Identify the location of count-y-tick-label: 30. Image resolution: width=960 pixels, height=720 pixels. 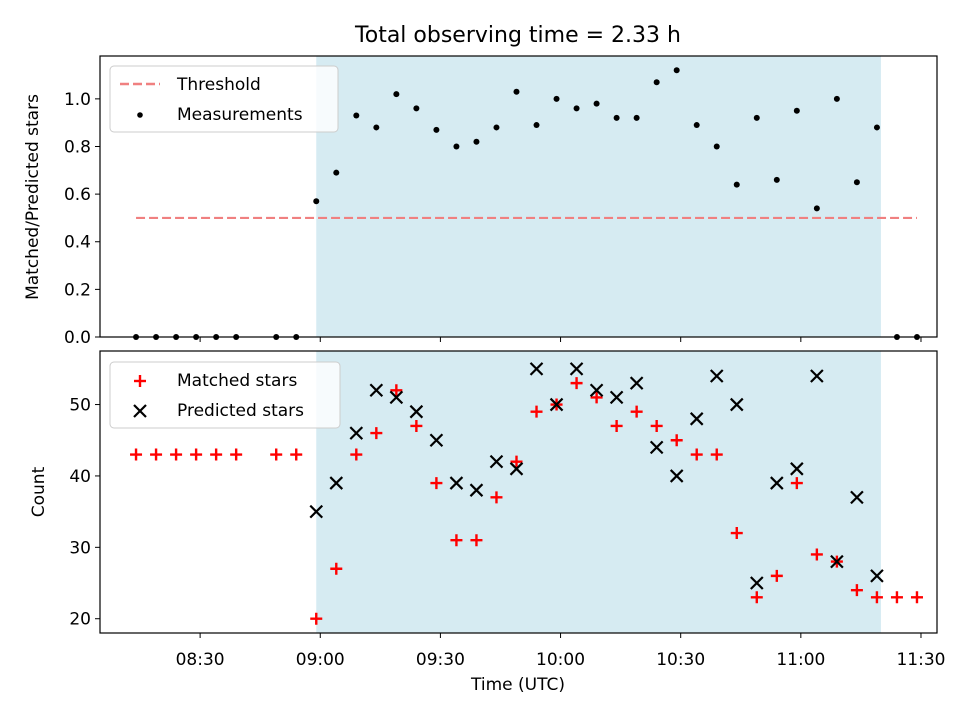
(80, 548).